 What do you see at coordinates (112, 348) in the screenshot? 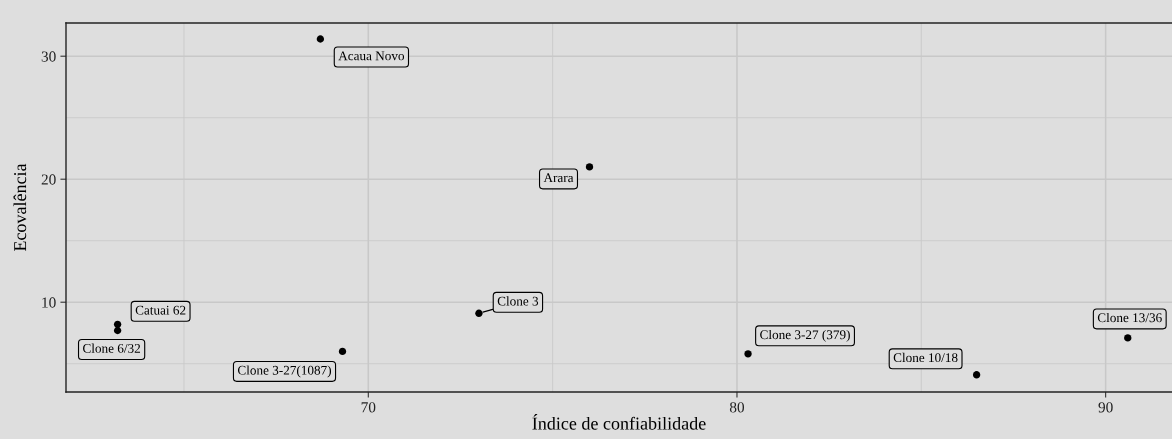
I see `annotation: Clone 6/32` at bounding box center [112, 348].